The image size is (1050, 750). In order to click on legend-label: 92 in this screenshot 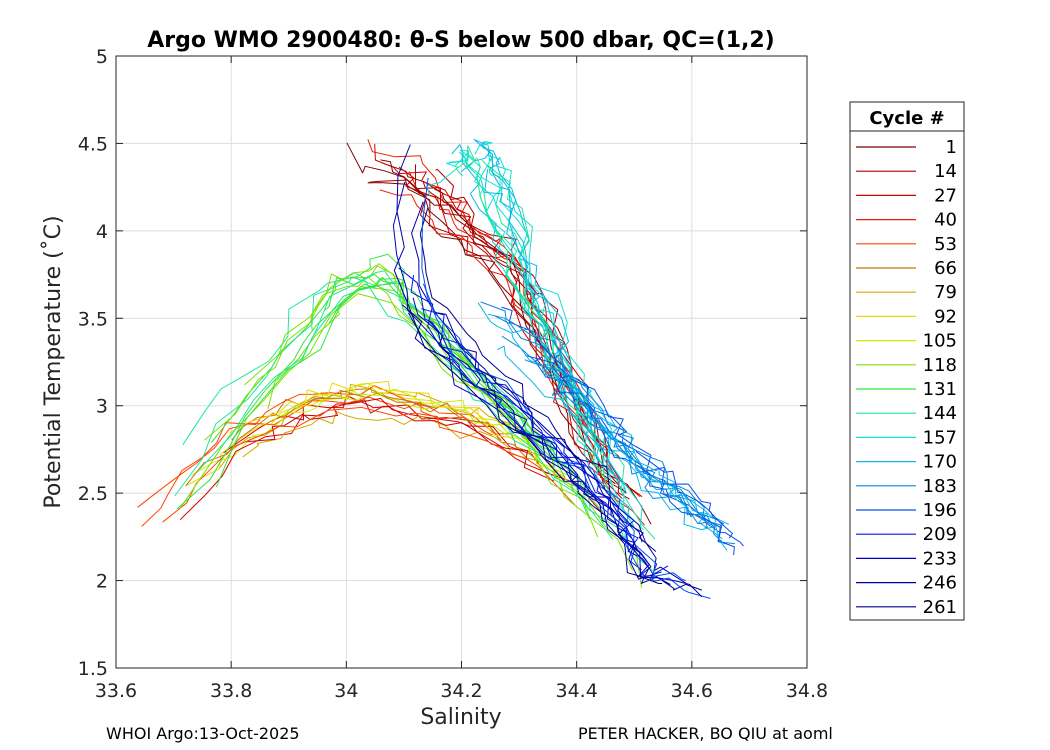, I will do `click(945, 316)`.